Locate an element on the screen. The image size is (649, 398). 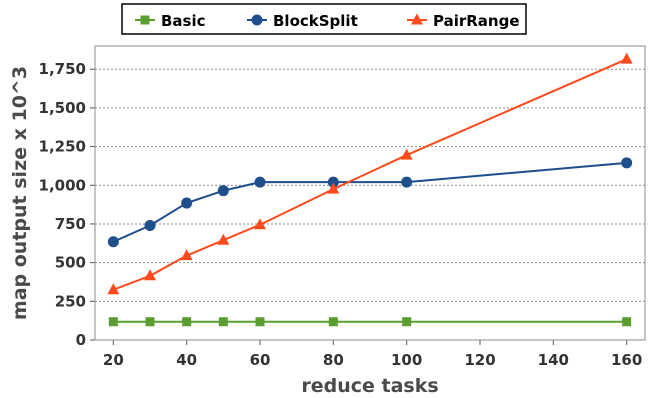
y-tick-label: 0 is located at coordinates (81, 340).